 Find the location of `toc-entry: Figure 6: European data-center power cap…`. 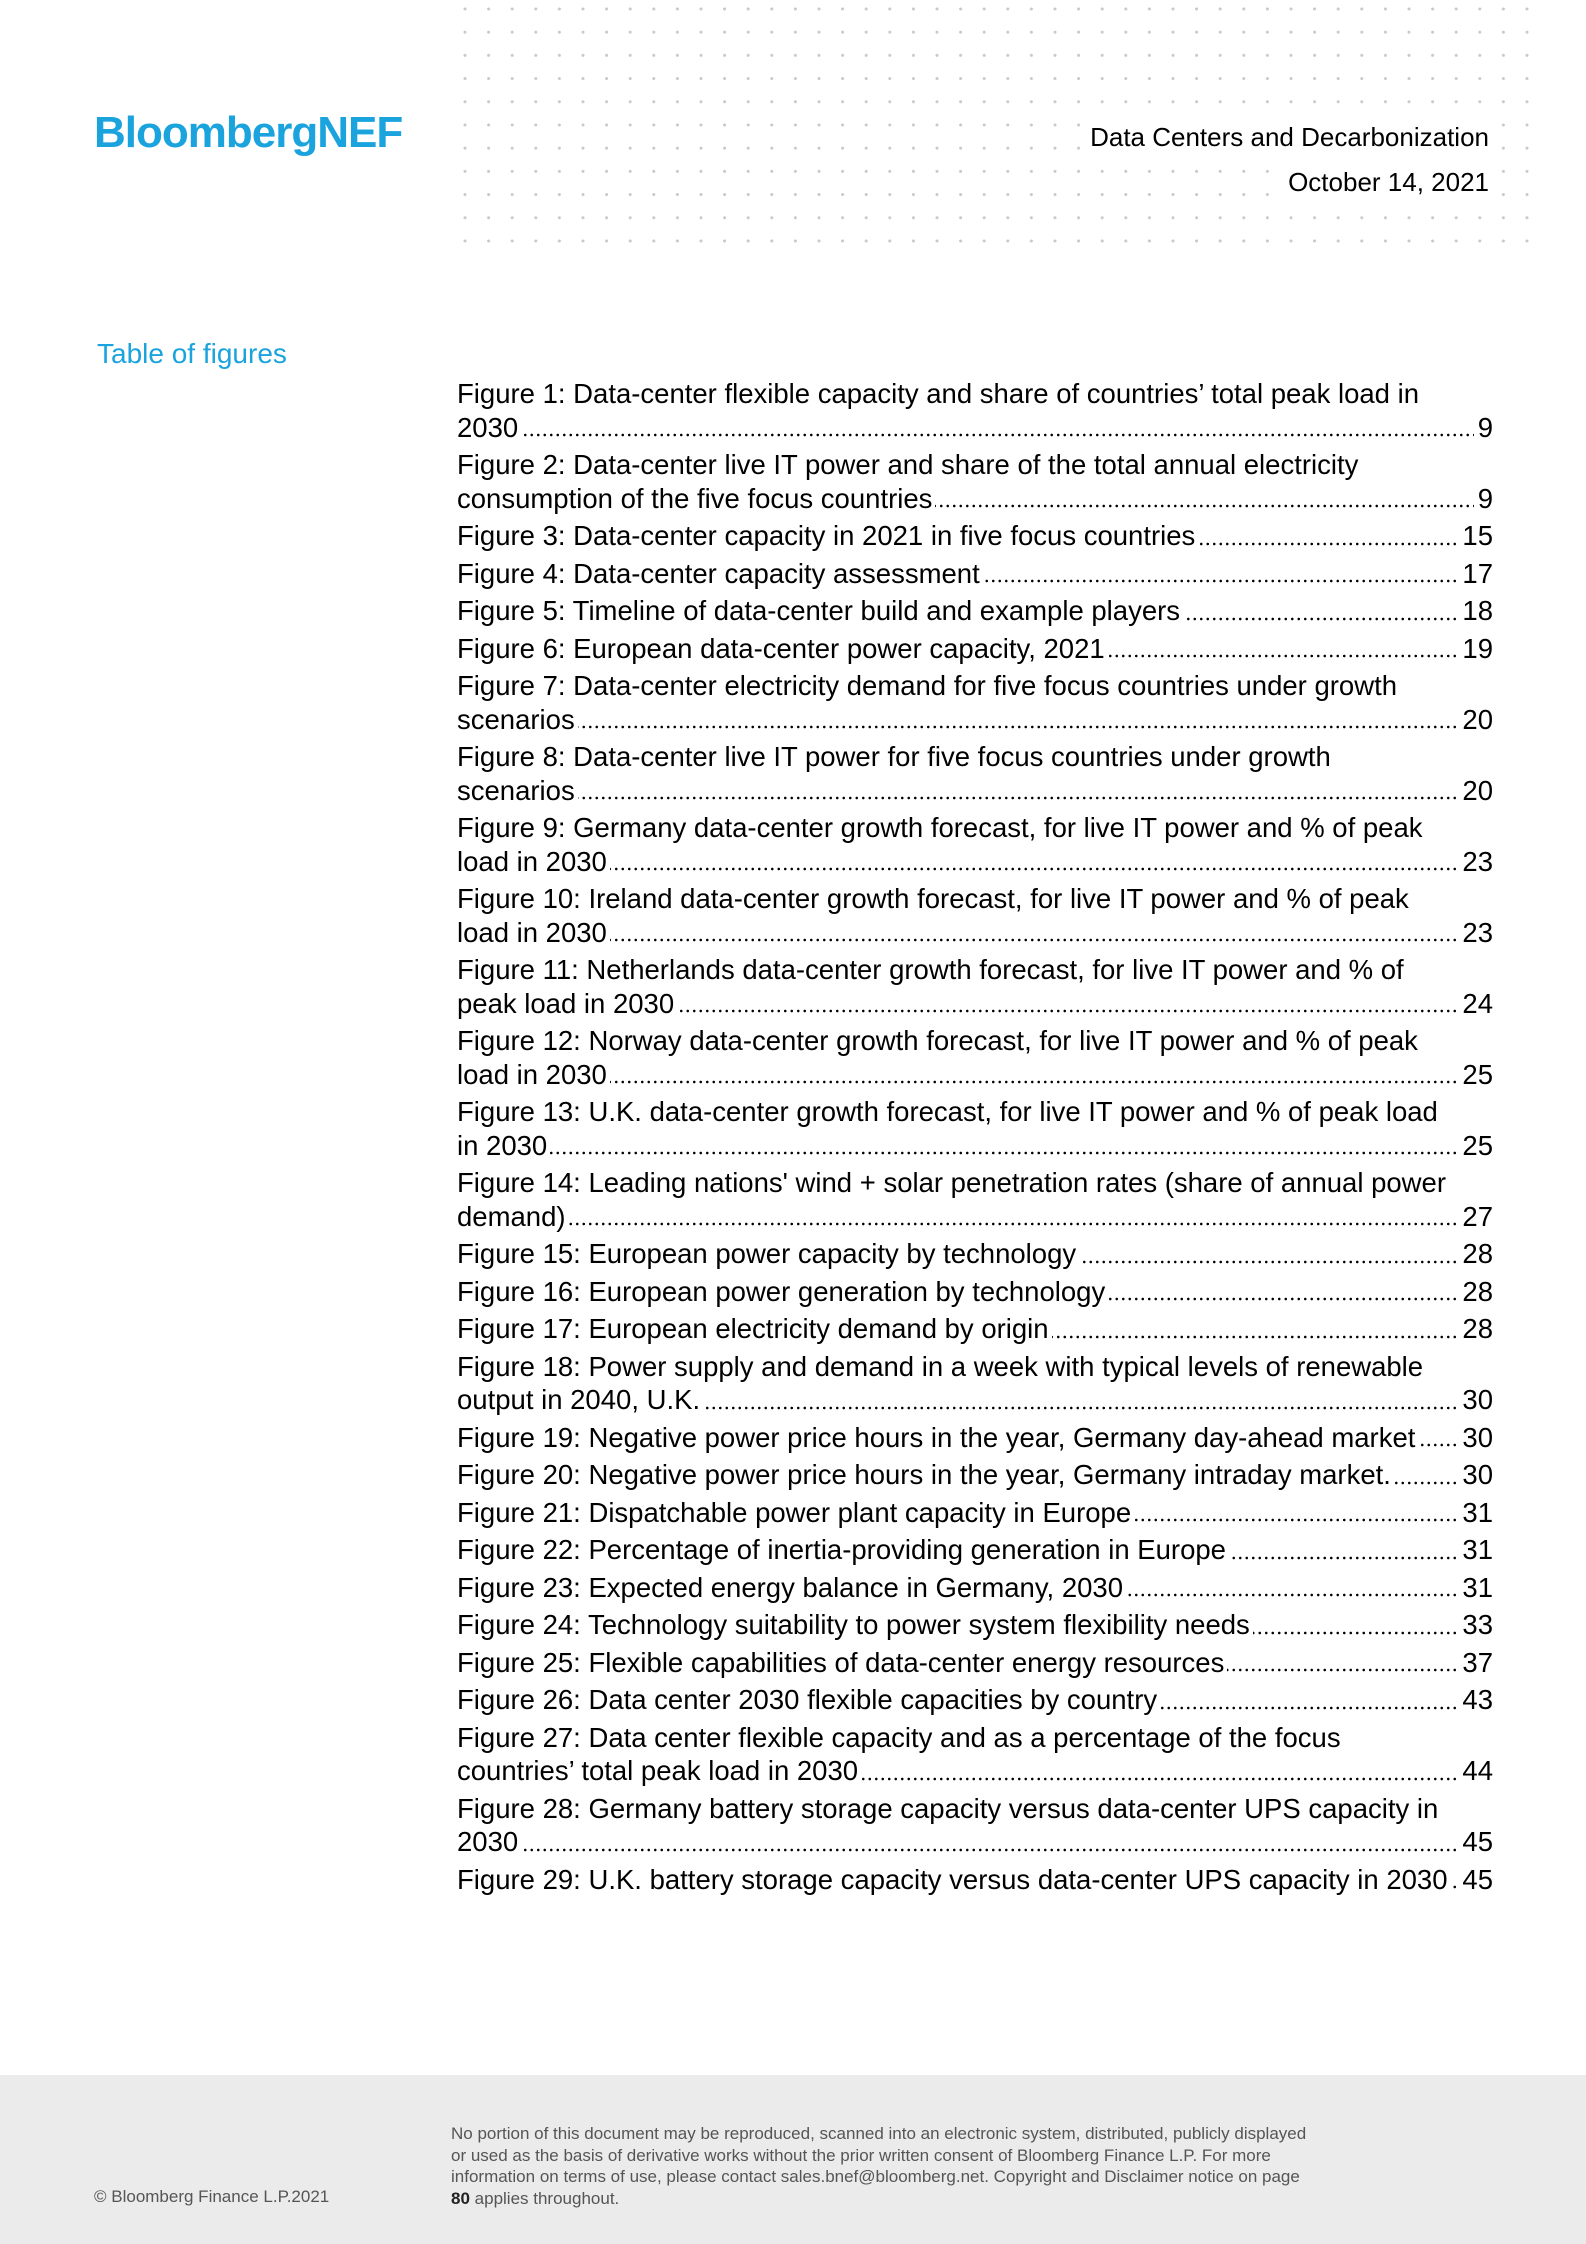

toc-entry: Figure 6: European data-center power cap… is located at coordinates (975, 648).